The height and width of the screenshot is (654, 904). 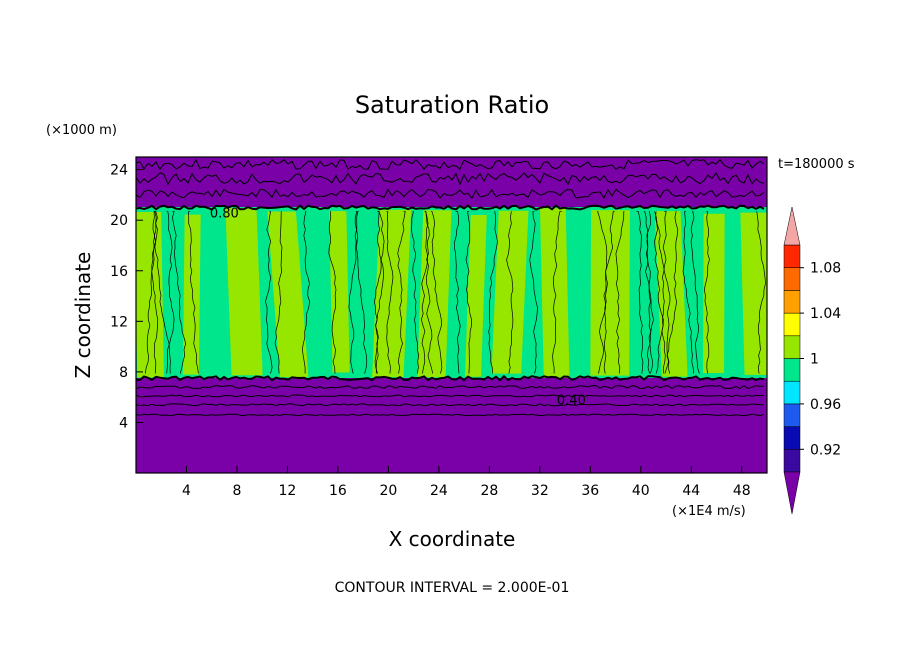 I want to click on y-tick-label: 8, so click(x=123, y=373).